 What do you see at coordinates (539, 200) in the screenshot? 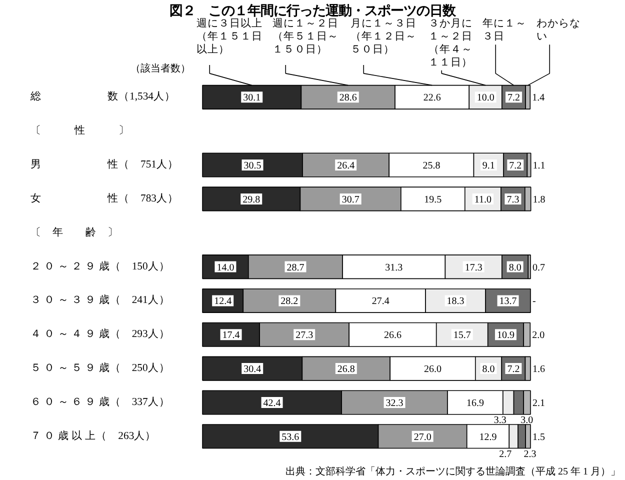
I see `data-label: 1.8` at bounding box center [539, 200].